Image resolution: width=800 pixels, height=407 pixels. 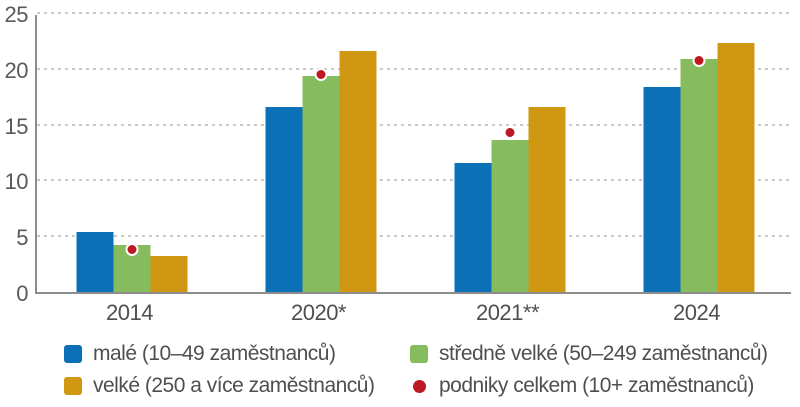 I want to click on legend-label: malé (10–49 zaměstnanců), so click(x=214, y=353).